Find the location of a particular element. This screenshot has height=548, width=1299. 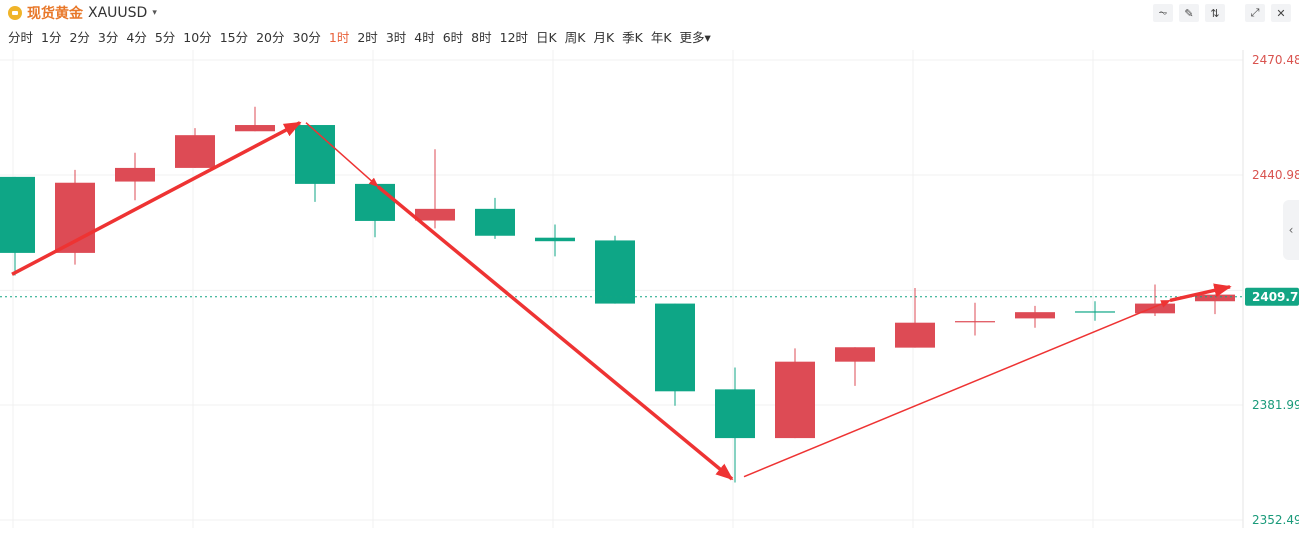

collapse-side-panel-button: ‹ is located at coordinates (1291, 230).